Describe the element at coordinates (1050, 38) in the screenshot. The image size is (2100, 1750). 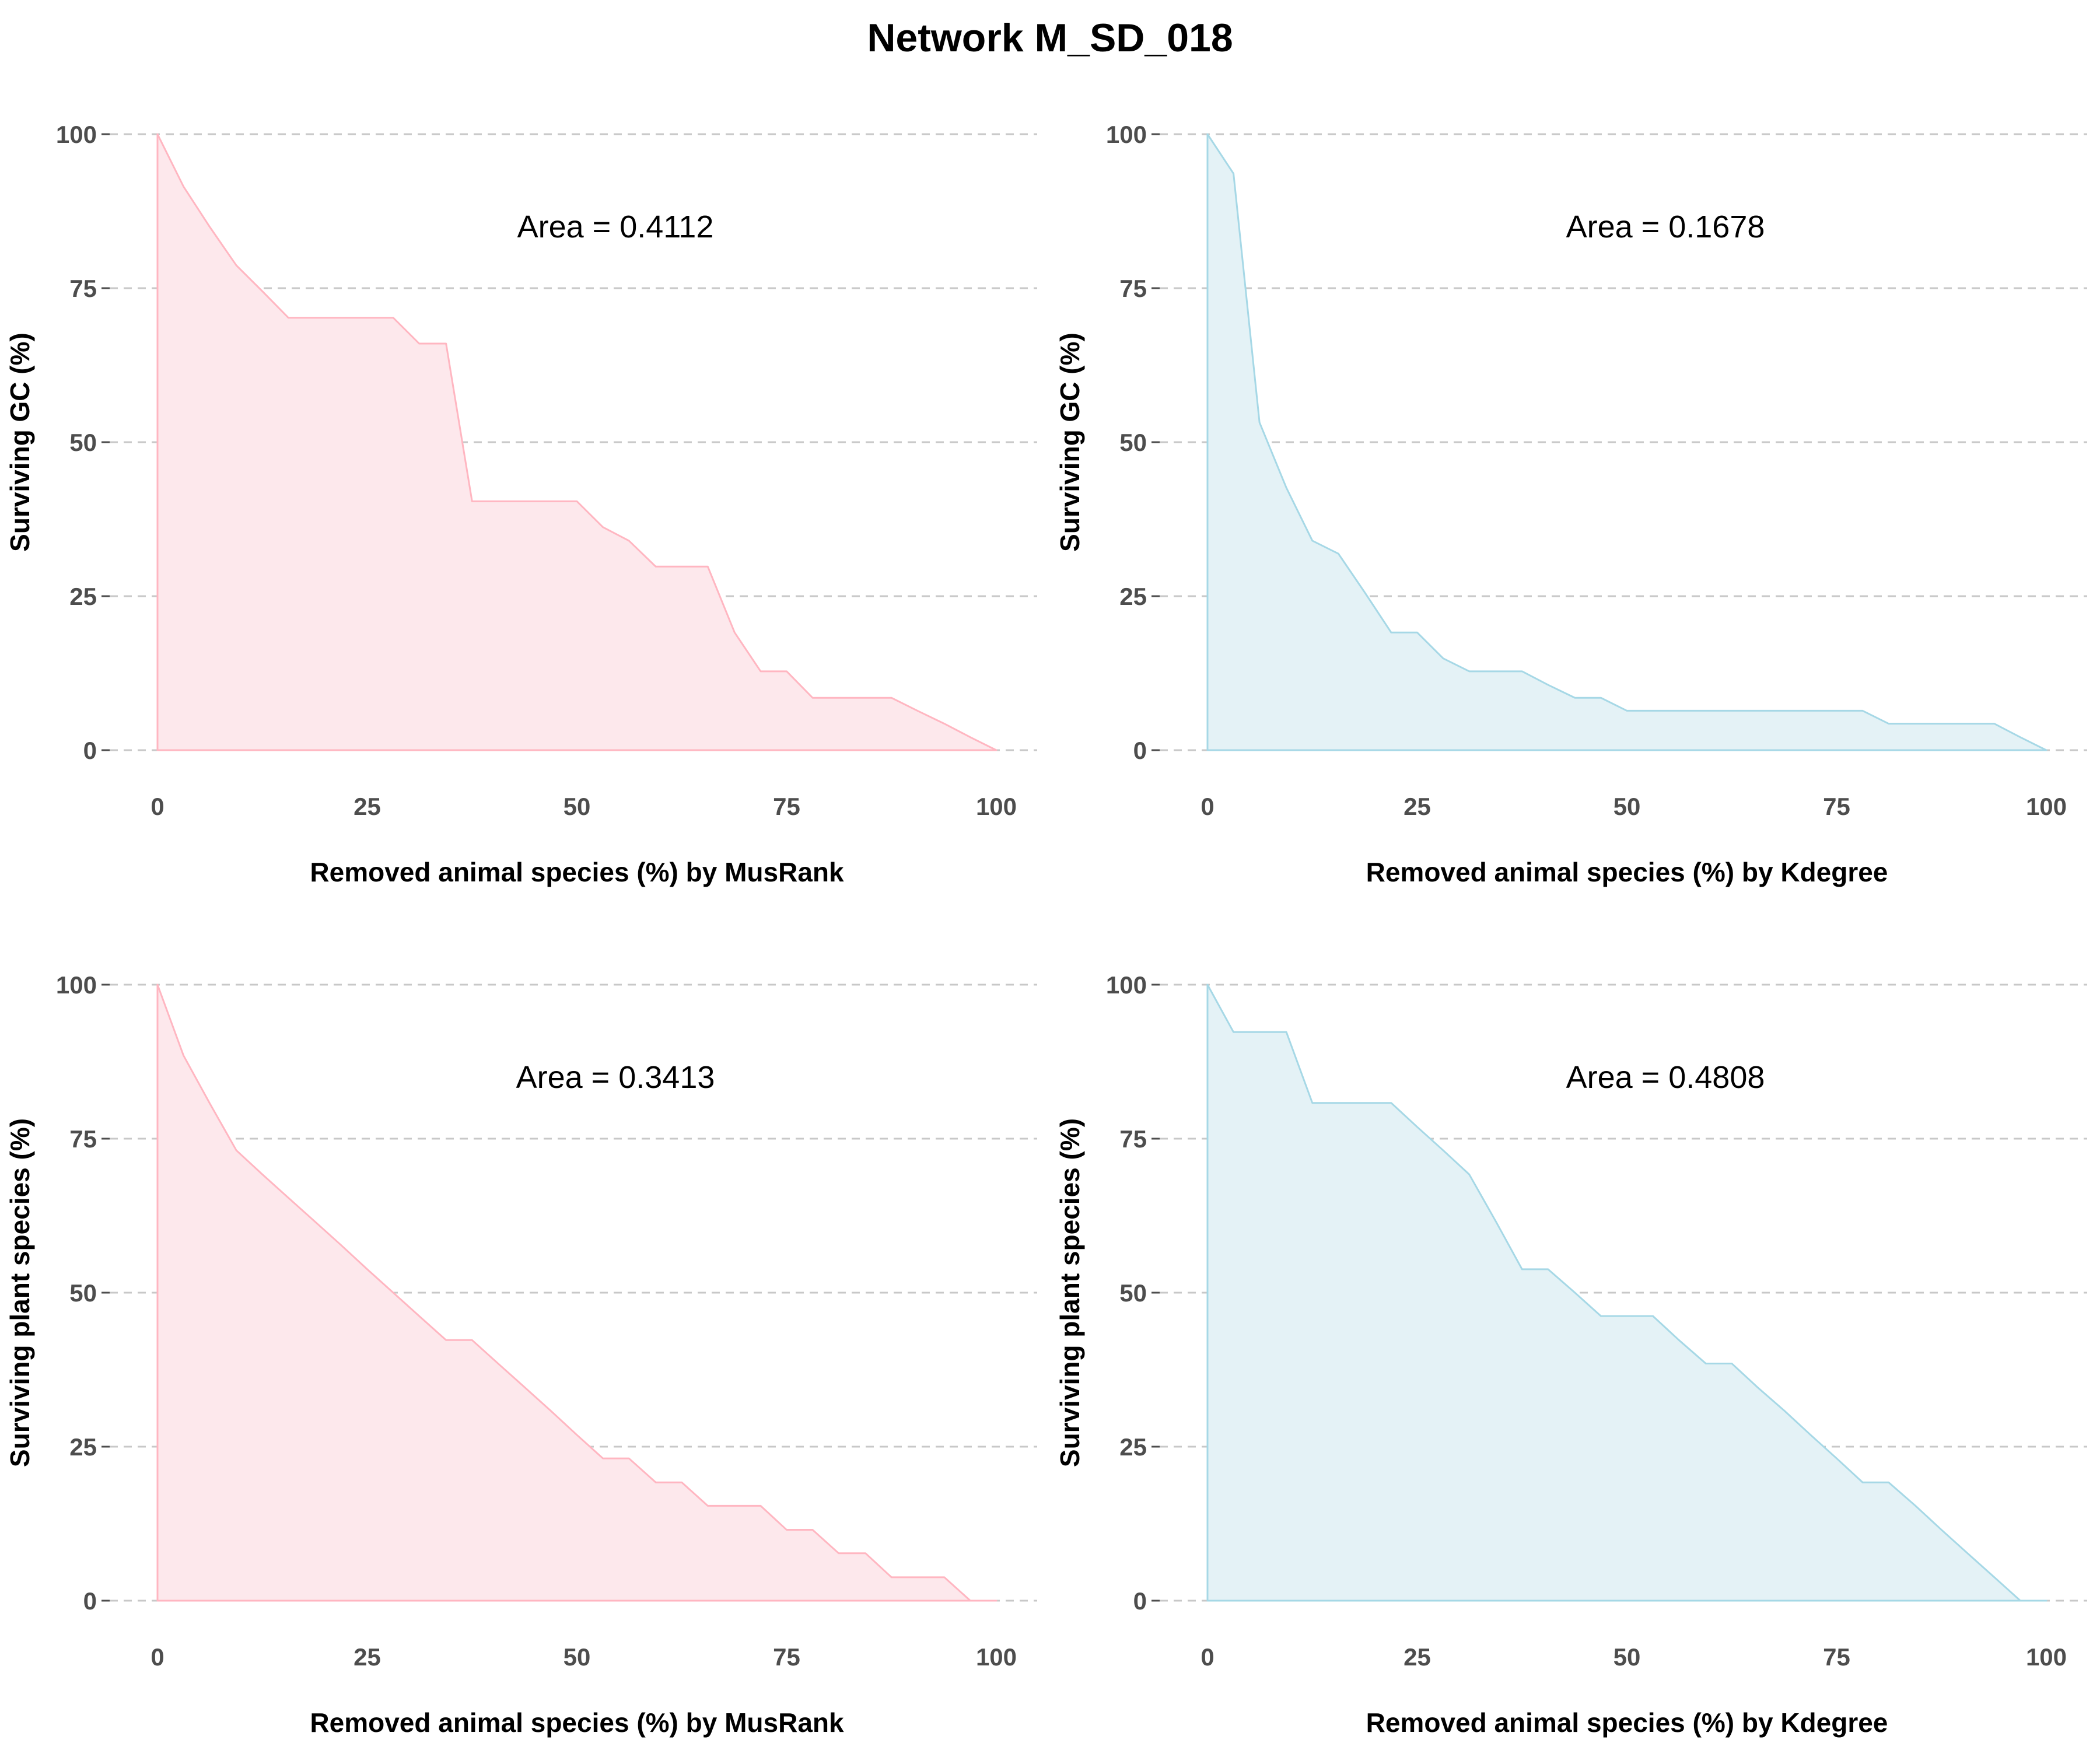
I see `page-title: Network M_SD_018` at that location.